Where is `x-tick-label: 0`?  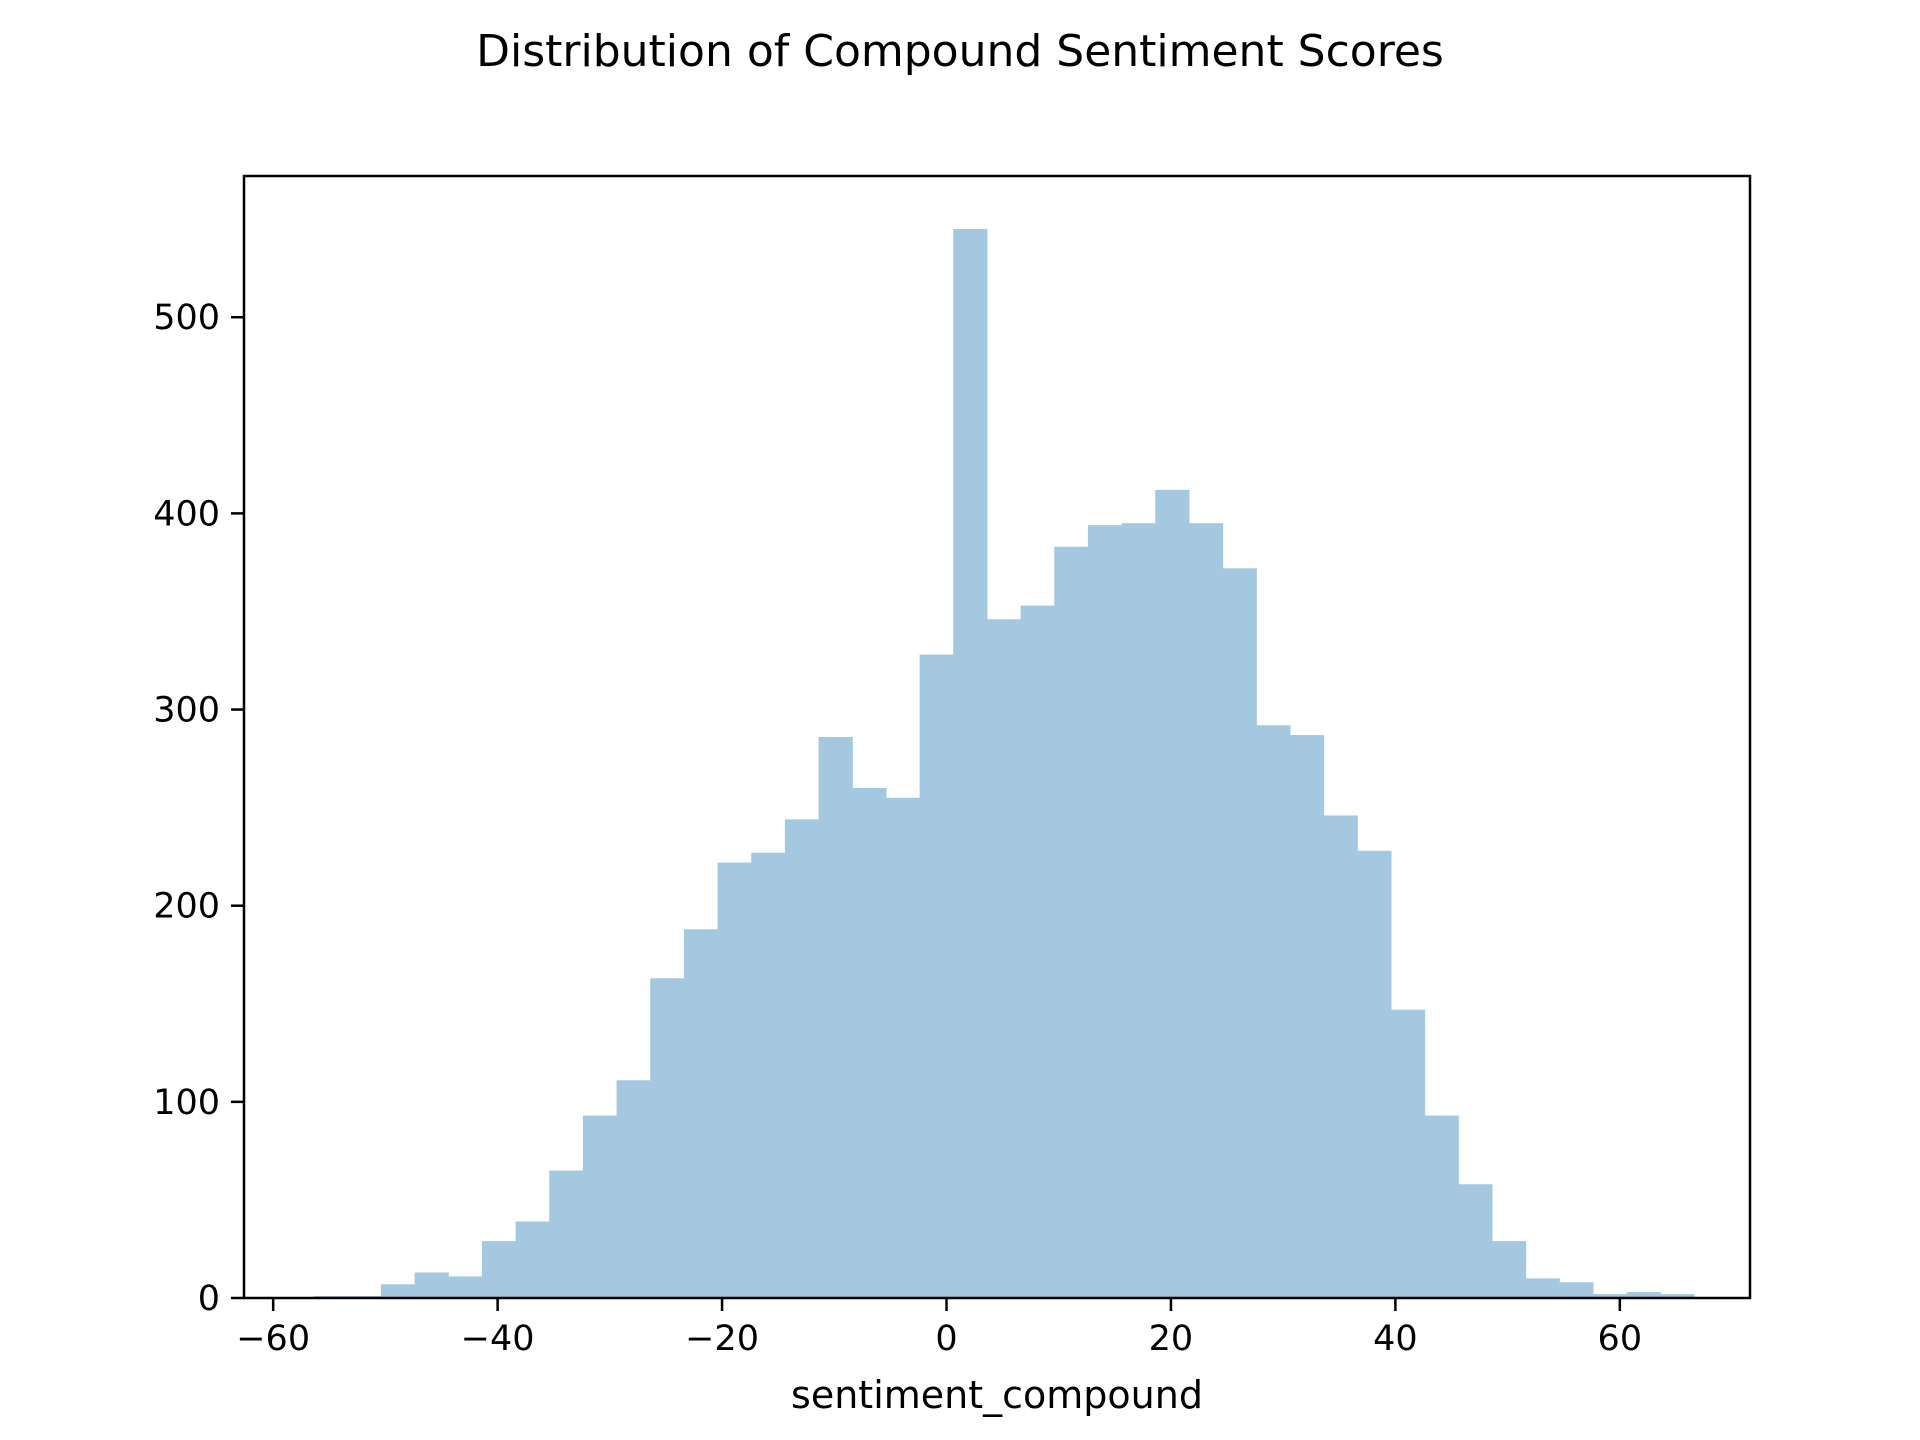 x-tick-label: 0 is located at coordinates (946, 1339).